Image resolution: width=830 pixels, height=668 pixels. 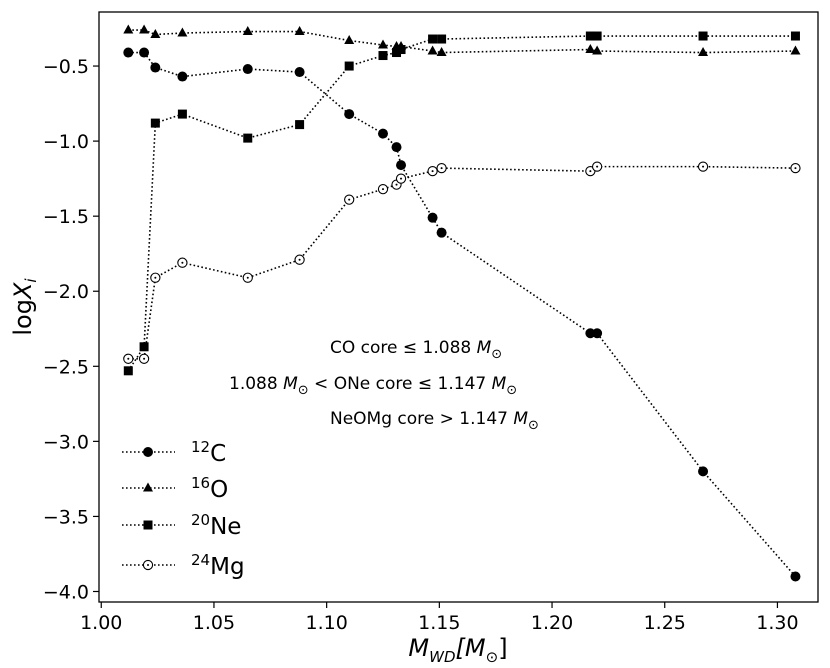 What do you see at coordinates (101, 623) in the screenshot?
I see `x-tick-label: 1.00` at bounding box center [101, 623].